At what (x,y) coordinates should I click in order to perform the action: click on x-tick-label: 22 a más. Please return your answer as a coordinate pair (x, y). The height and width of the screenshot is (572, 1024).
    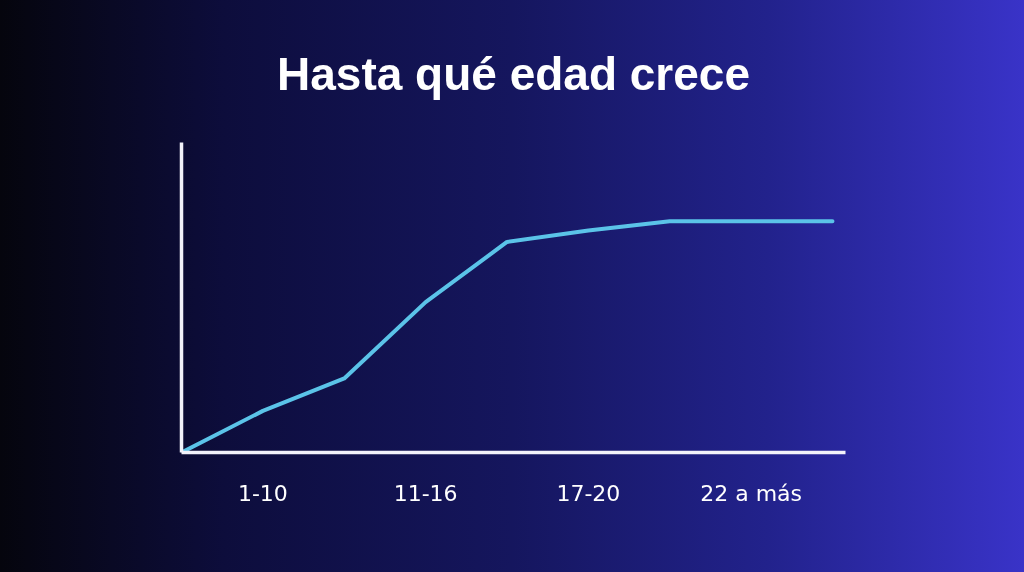
    Looking at the image, I should click on (751, 493).